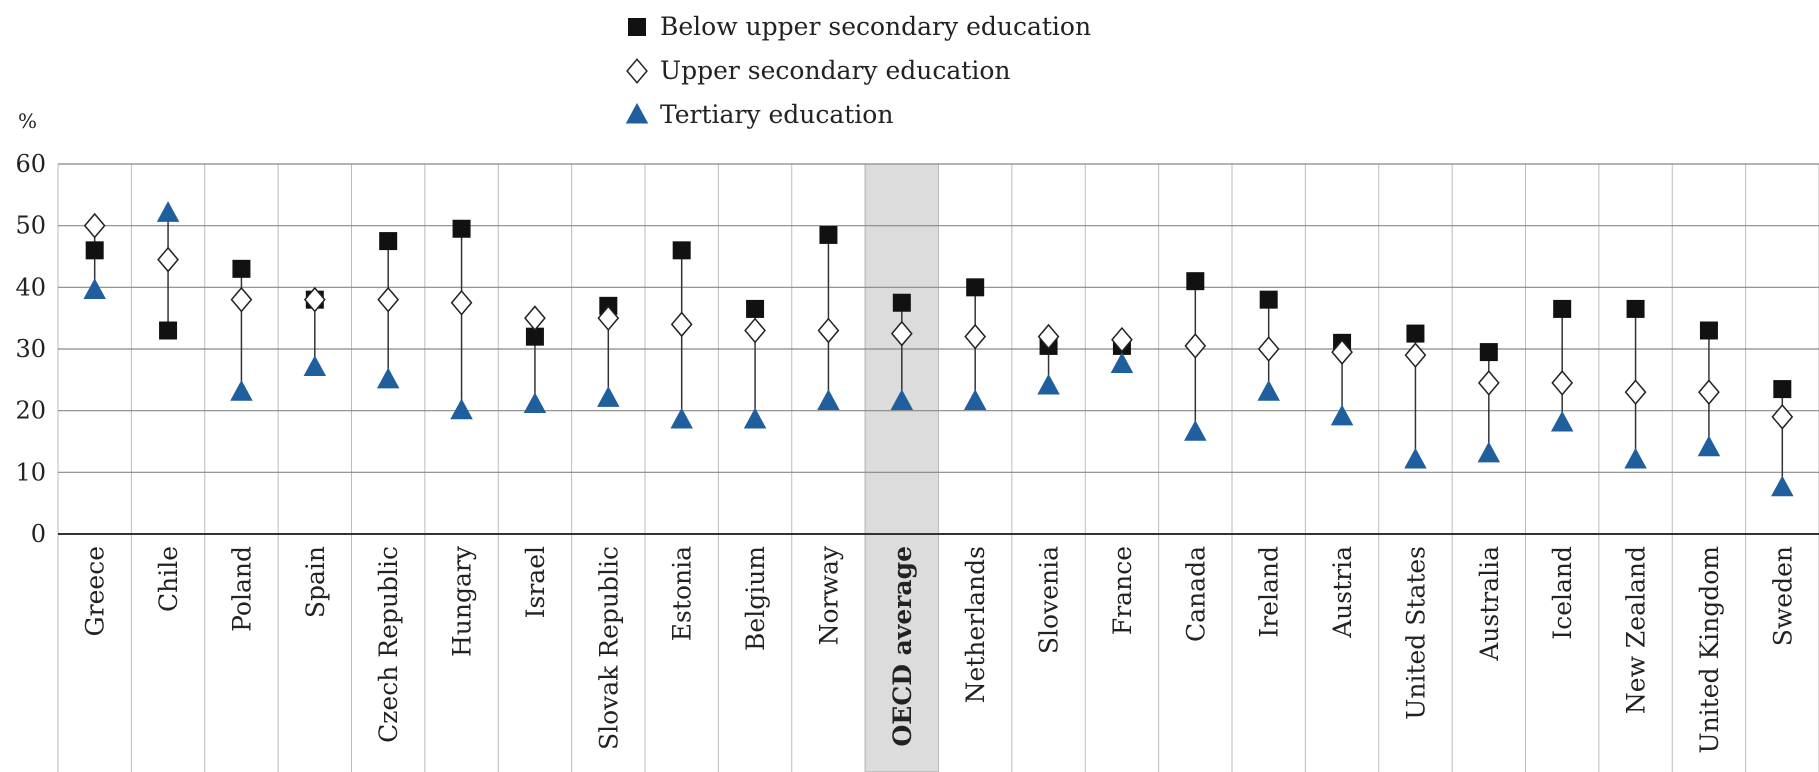 This screenshot has height=772, width=1819. I want to click on legend-label: Tertiary education, so click(776, 114).